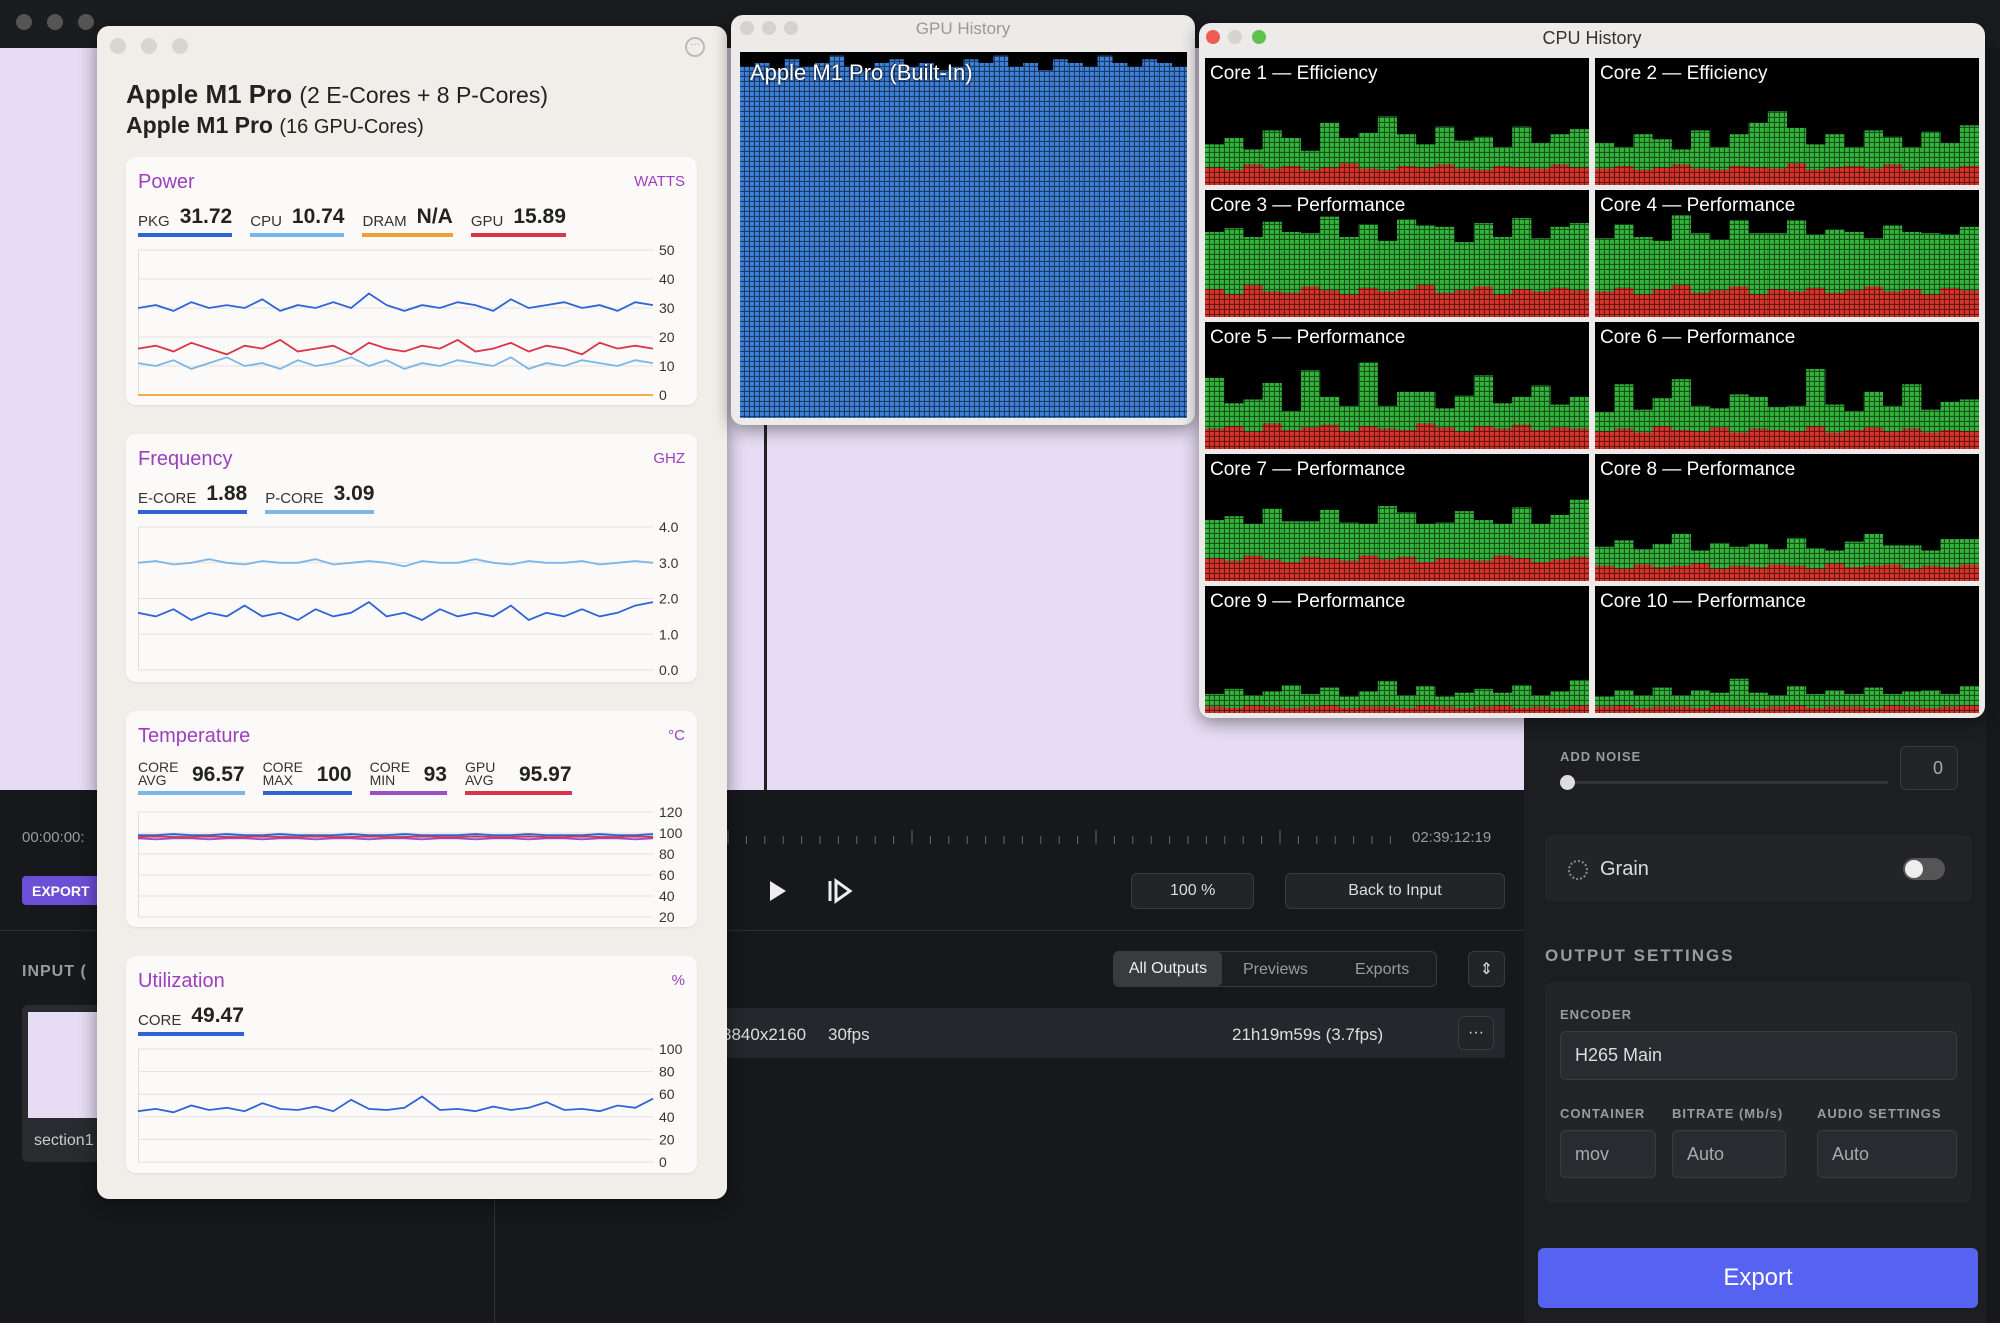 The image size is (2000, 1323). Describe the element at coordinates (283, 773) in the screenshot. I see `readout-label: CORE MAX` at that location.